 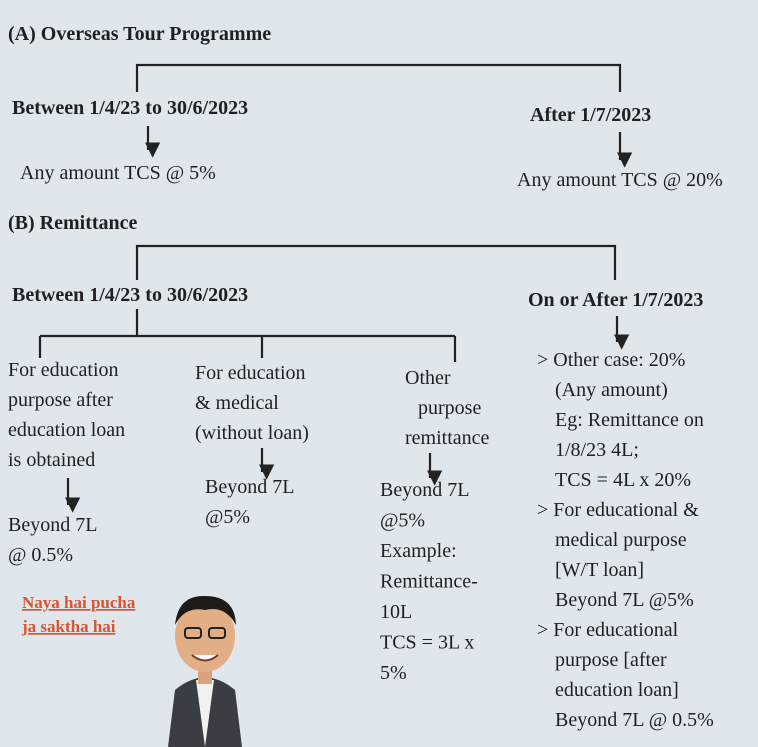 I want to click on connector, so click(x=247, y=335).